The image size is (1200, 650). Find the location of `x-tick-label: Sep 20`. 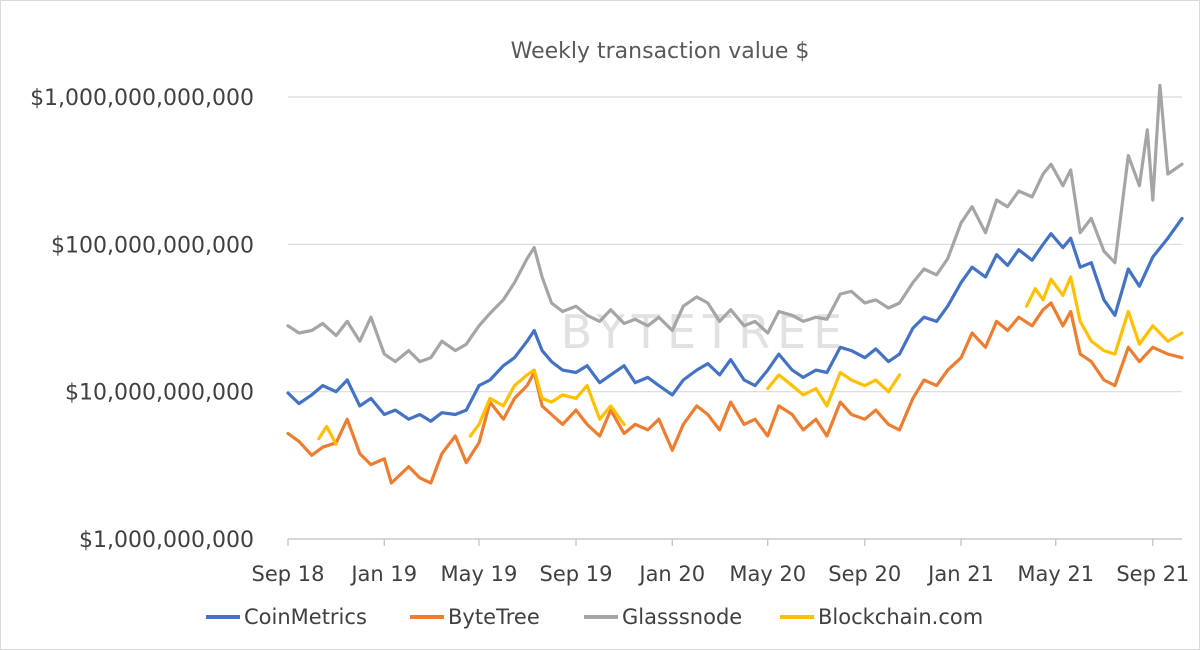

x-tick-label: Sep 20 is located at coordinates (864, 574).